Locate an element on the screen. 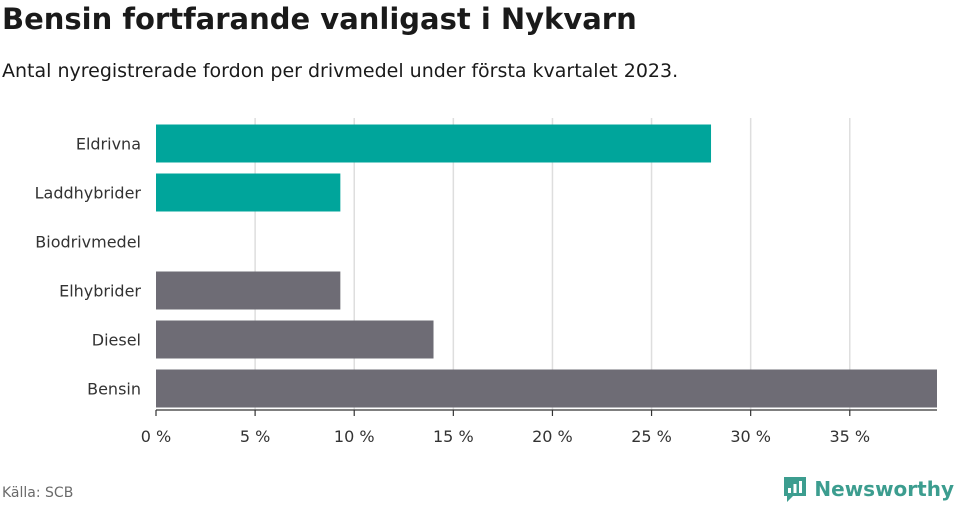  category-label: Elhybrider is located at coordinates (100, 291).